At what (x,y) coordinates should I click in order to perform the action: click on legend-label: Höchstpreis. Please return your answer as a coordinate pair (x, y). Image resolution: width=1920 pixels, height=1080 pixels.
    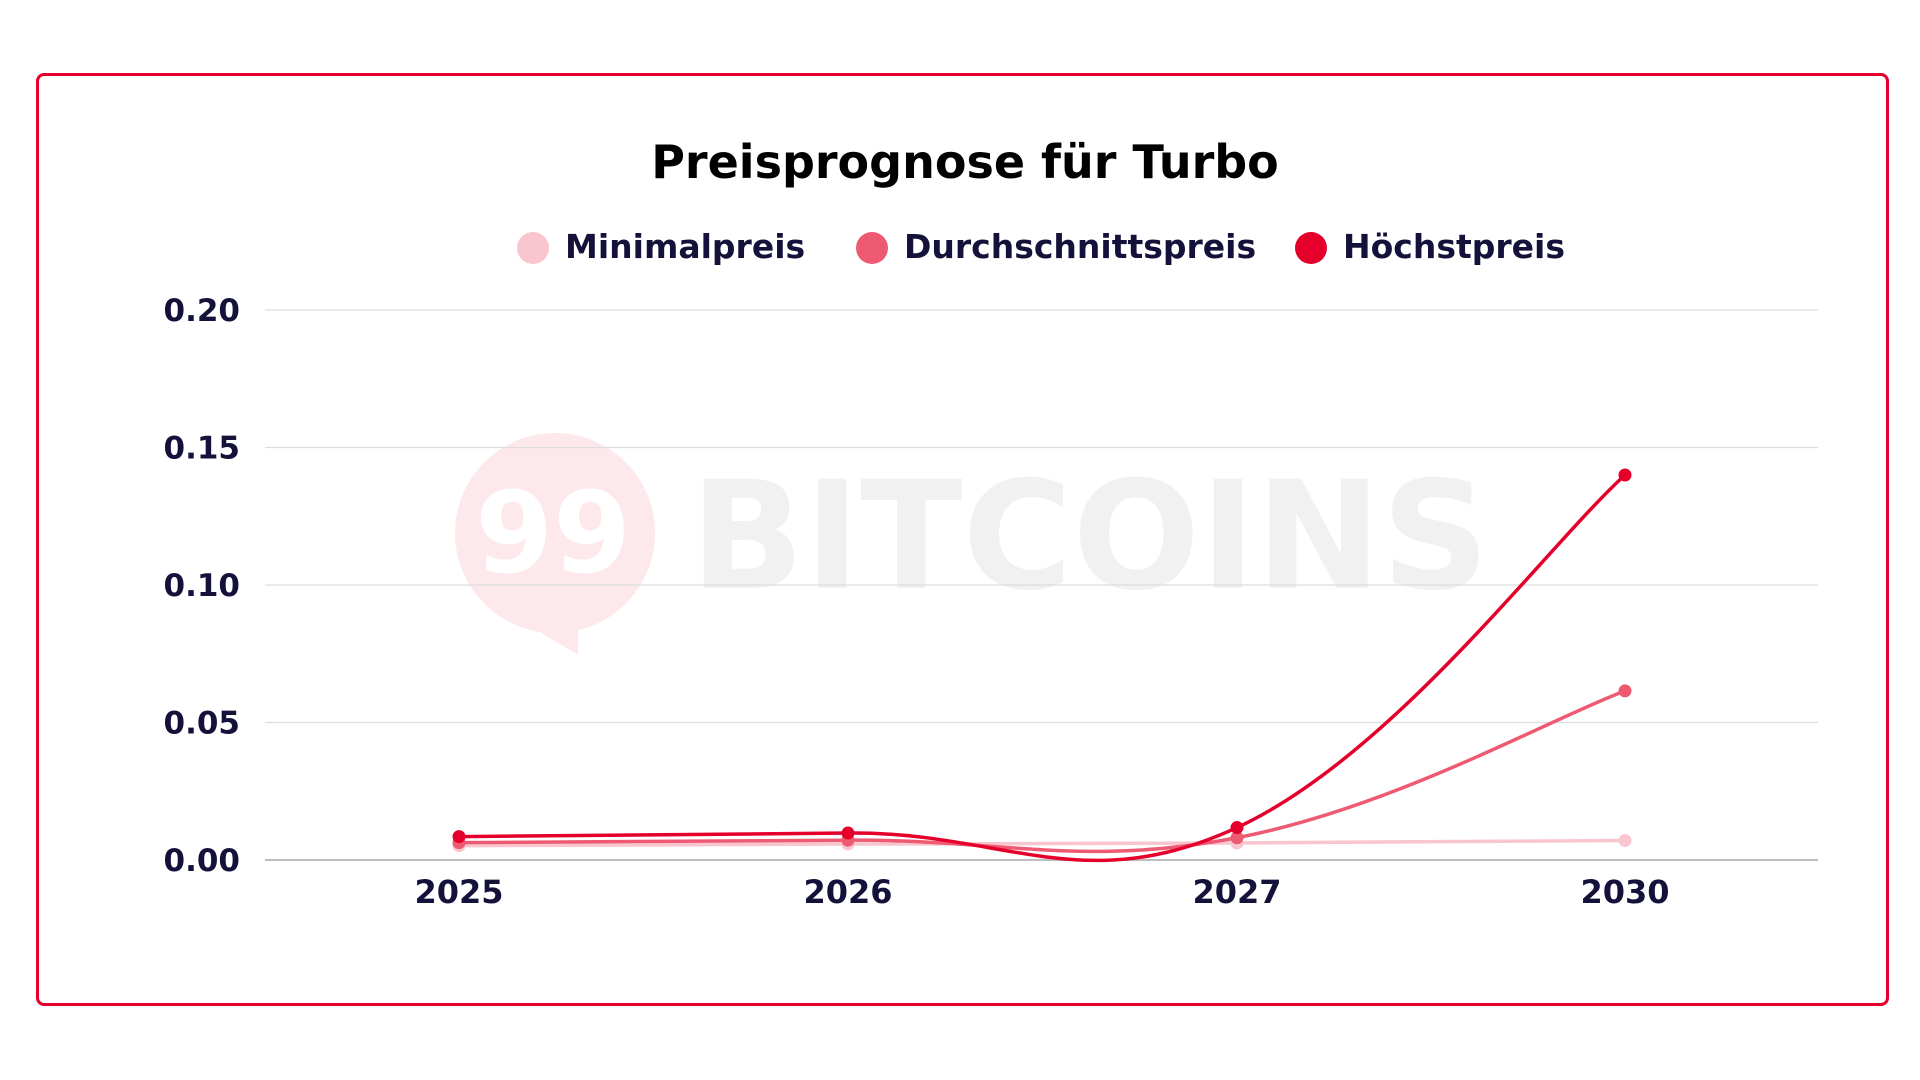
    Looking at the image, I should click on (1454, 246).